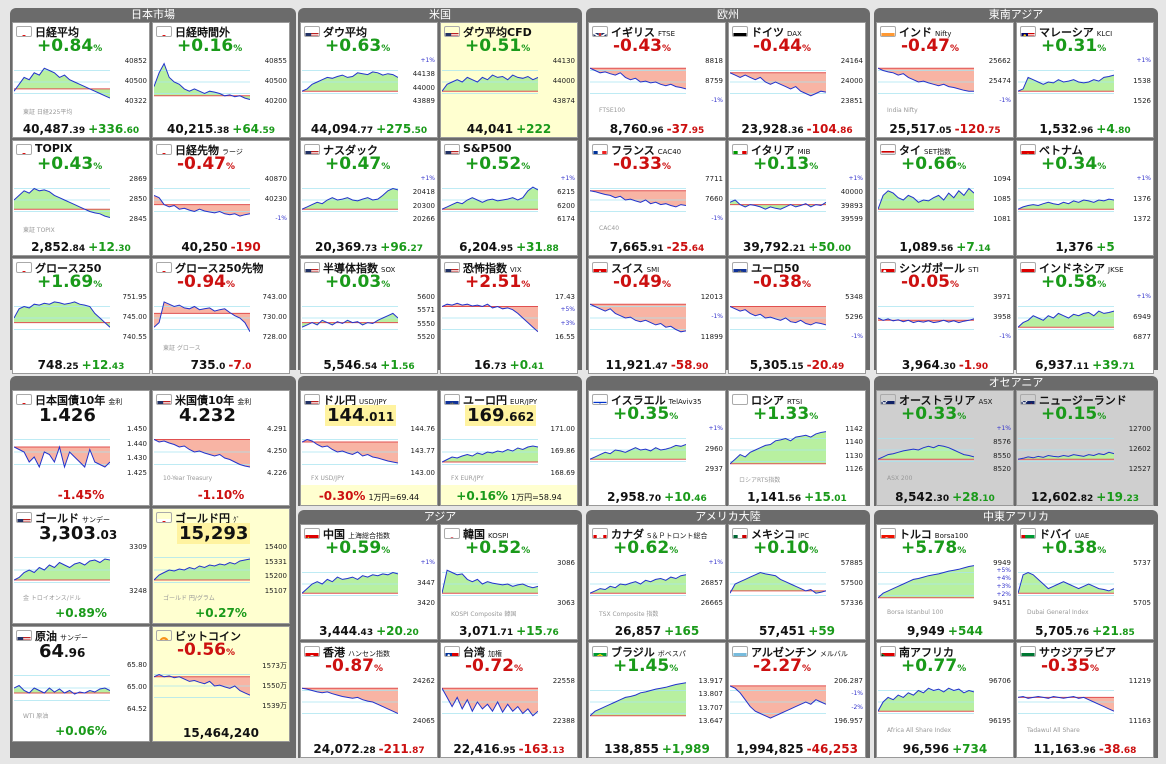 This screenshot has height=764, width=1166. What do you see at coordinates (208, 636) in the screenshot?
I see `market-name: ビットコイン` at bounding box center [208, 636].